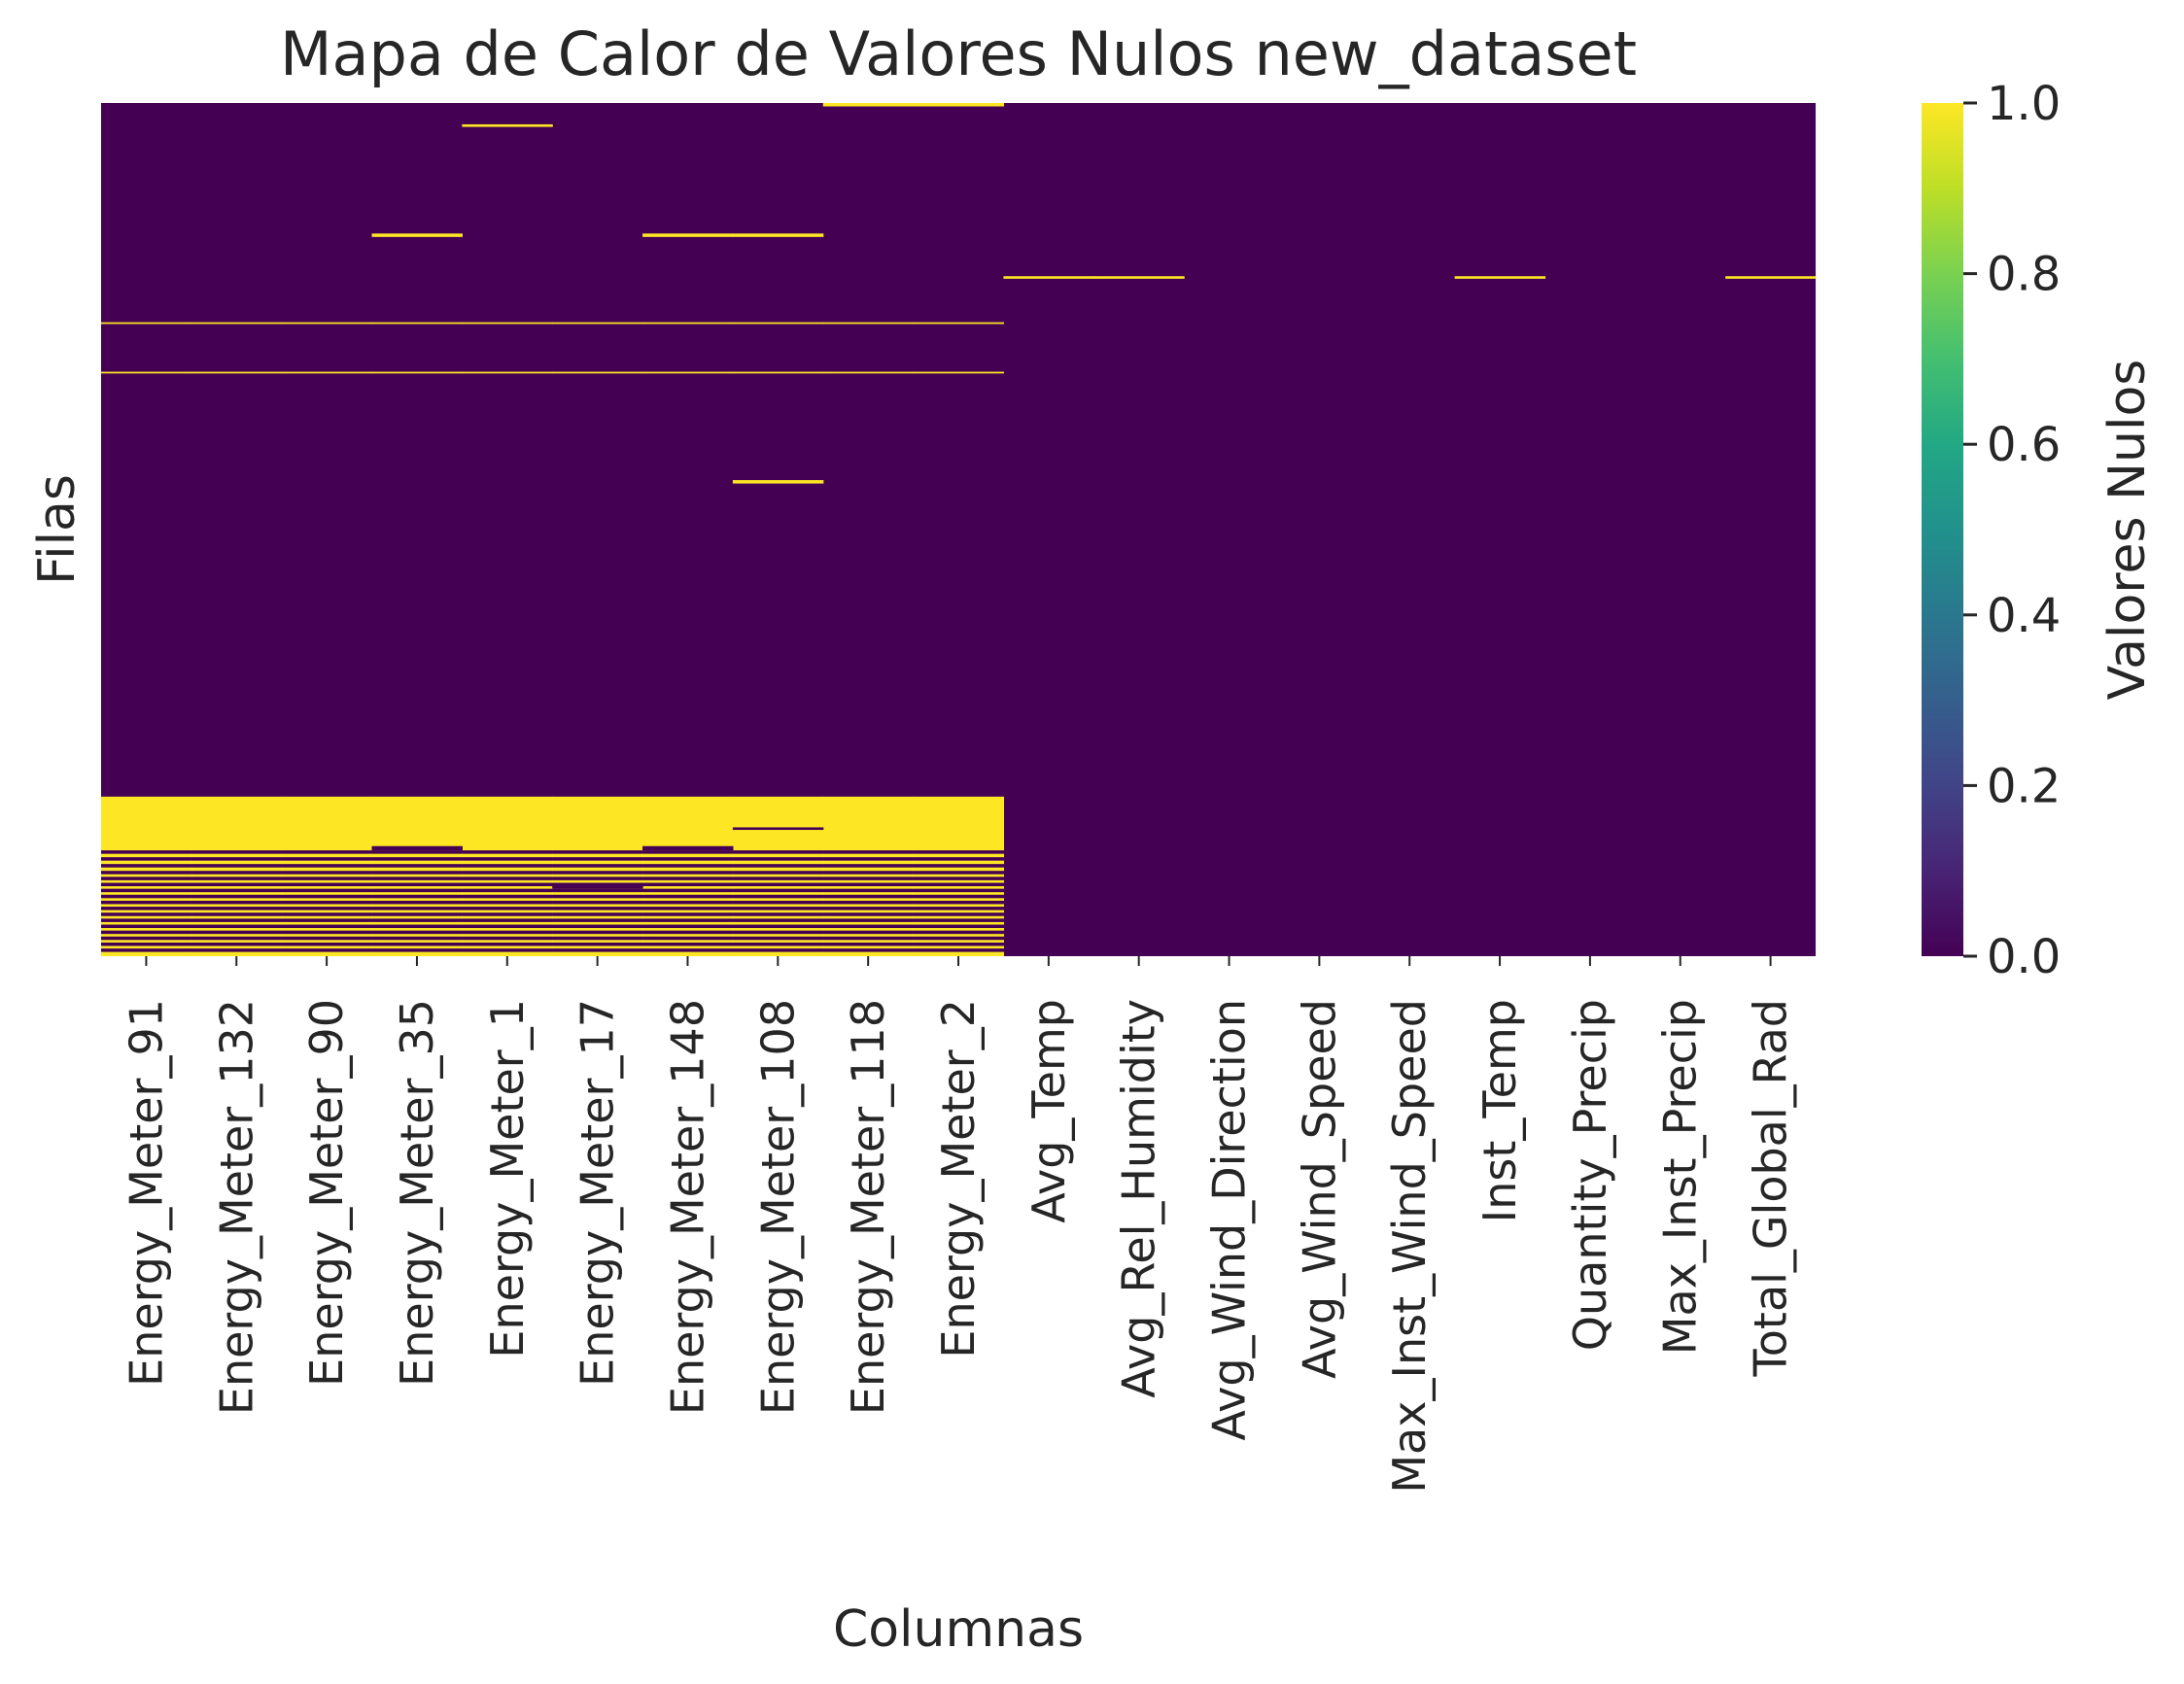 The height and width of the screenshot is (1684, 2184). I want to click on x-tick-label: Max_Inst_Wind_Speed, so click(1409, 1246).